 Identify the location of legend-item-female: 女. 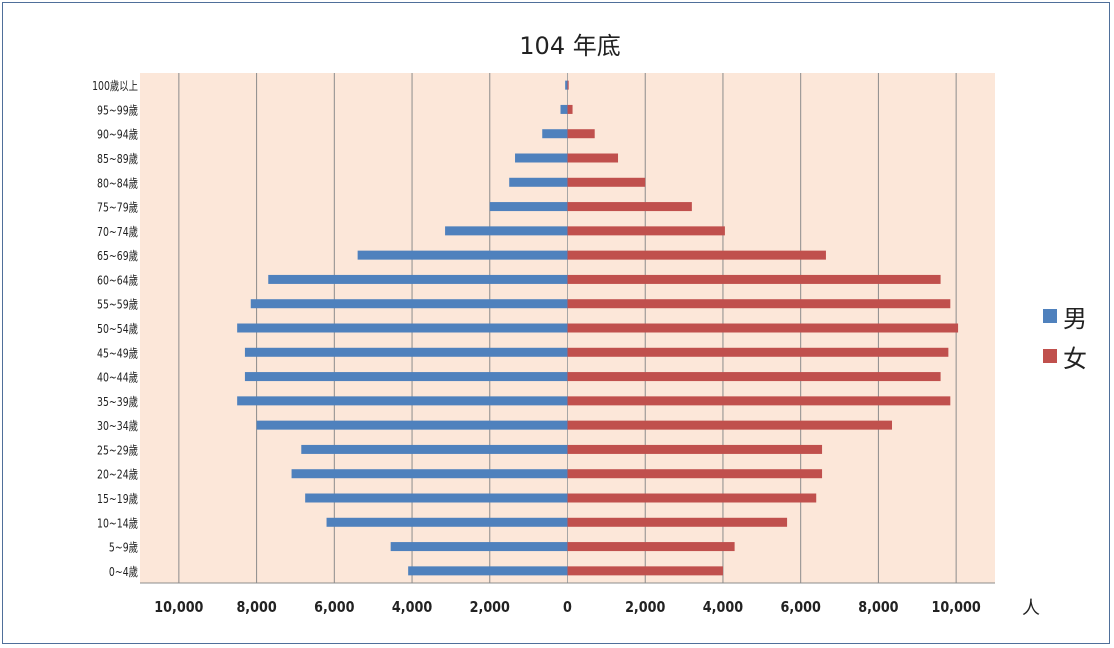
(1065, 356).